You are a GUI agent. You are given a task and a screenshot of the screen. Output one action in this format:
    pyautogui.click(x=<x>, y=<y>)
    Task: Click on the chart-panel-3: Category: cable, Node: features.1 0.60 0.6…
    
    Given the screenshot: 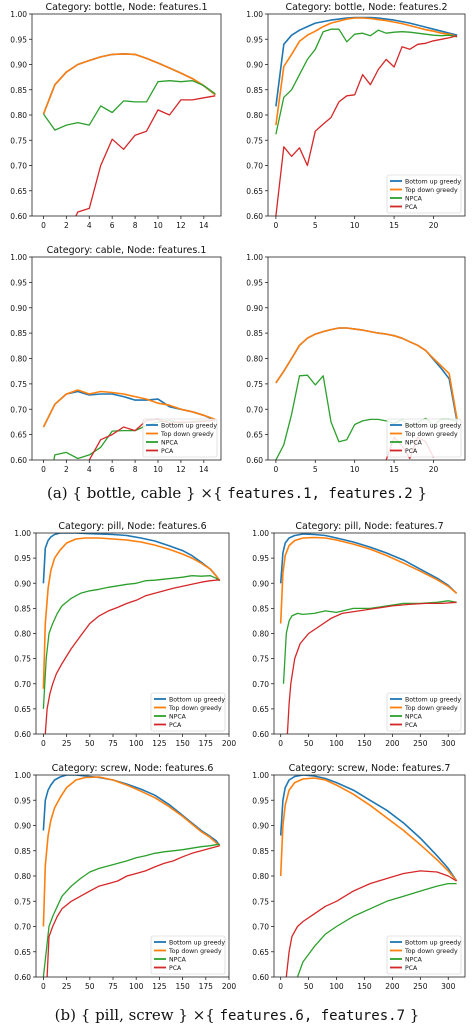 What is the action you would take?
    pyautogui.click(x=116, y=359)
    